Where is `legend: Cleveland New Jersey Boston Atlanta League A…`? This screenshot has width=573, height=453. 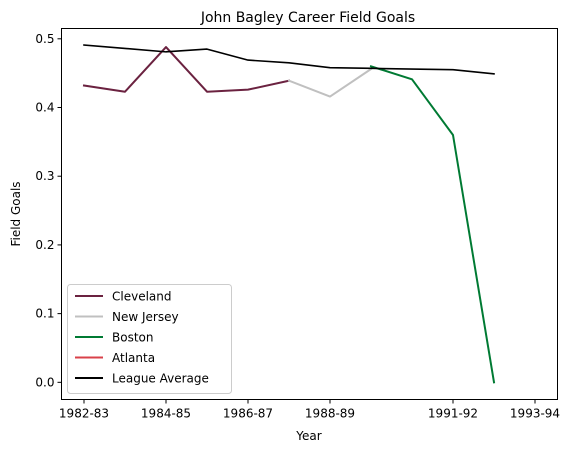
legend: Cleveland New Jersey Boston Atlanta League A… is located at coordinates (149, 339).